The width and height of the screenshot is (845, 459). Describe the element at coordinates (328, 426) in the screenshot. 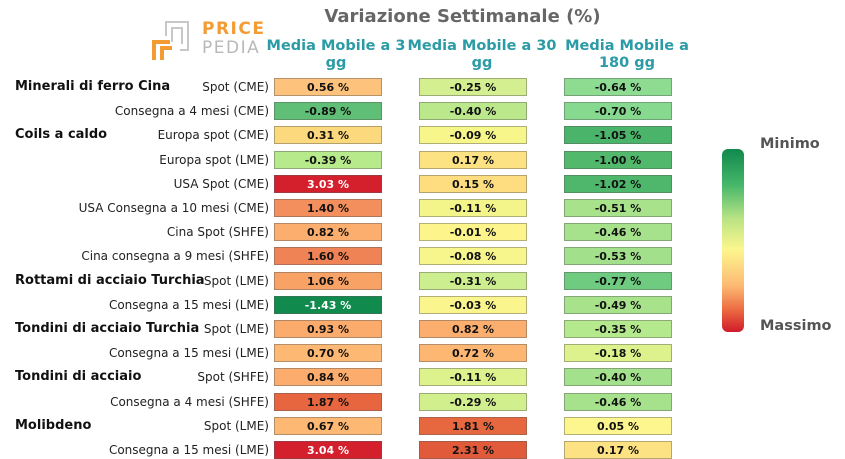

I see `heatmap-cell: 0.67 %` at that location.